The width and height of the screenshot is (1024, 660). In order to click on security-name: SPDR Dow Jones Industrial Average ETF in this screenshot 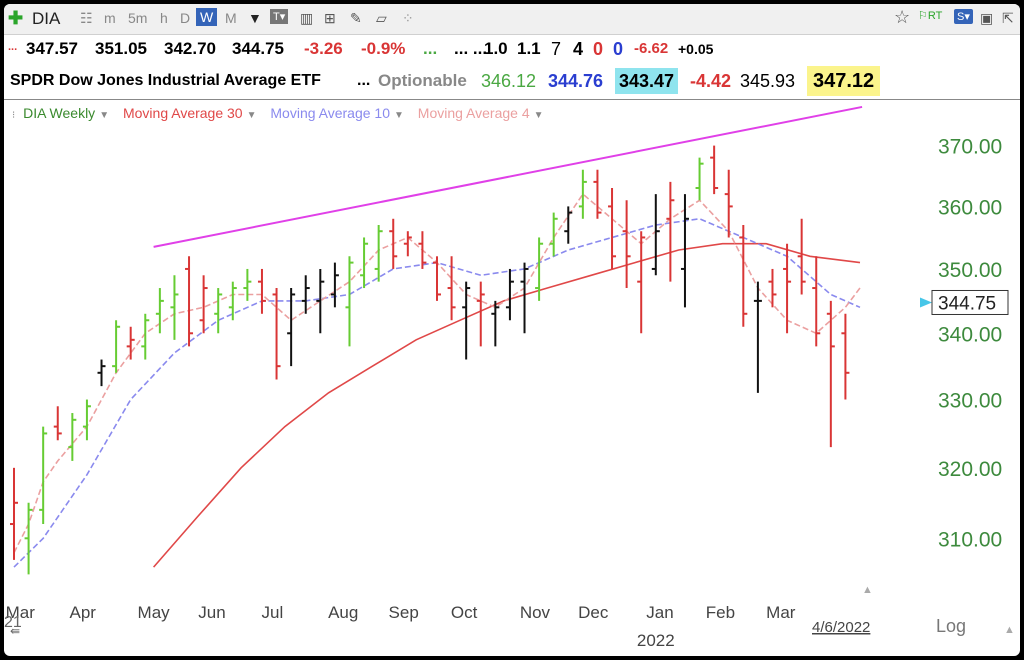, I will do `click(165, 80)`.